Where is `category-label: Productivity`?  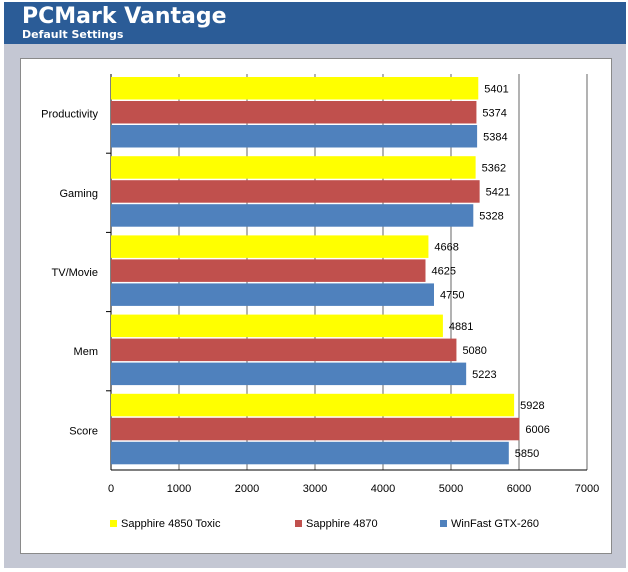
category-label: Productivity is located at coordinates (69, 115).